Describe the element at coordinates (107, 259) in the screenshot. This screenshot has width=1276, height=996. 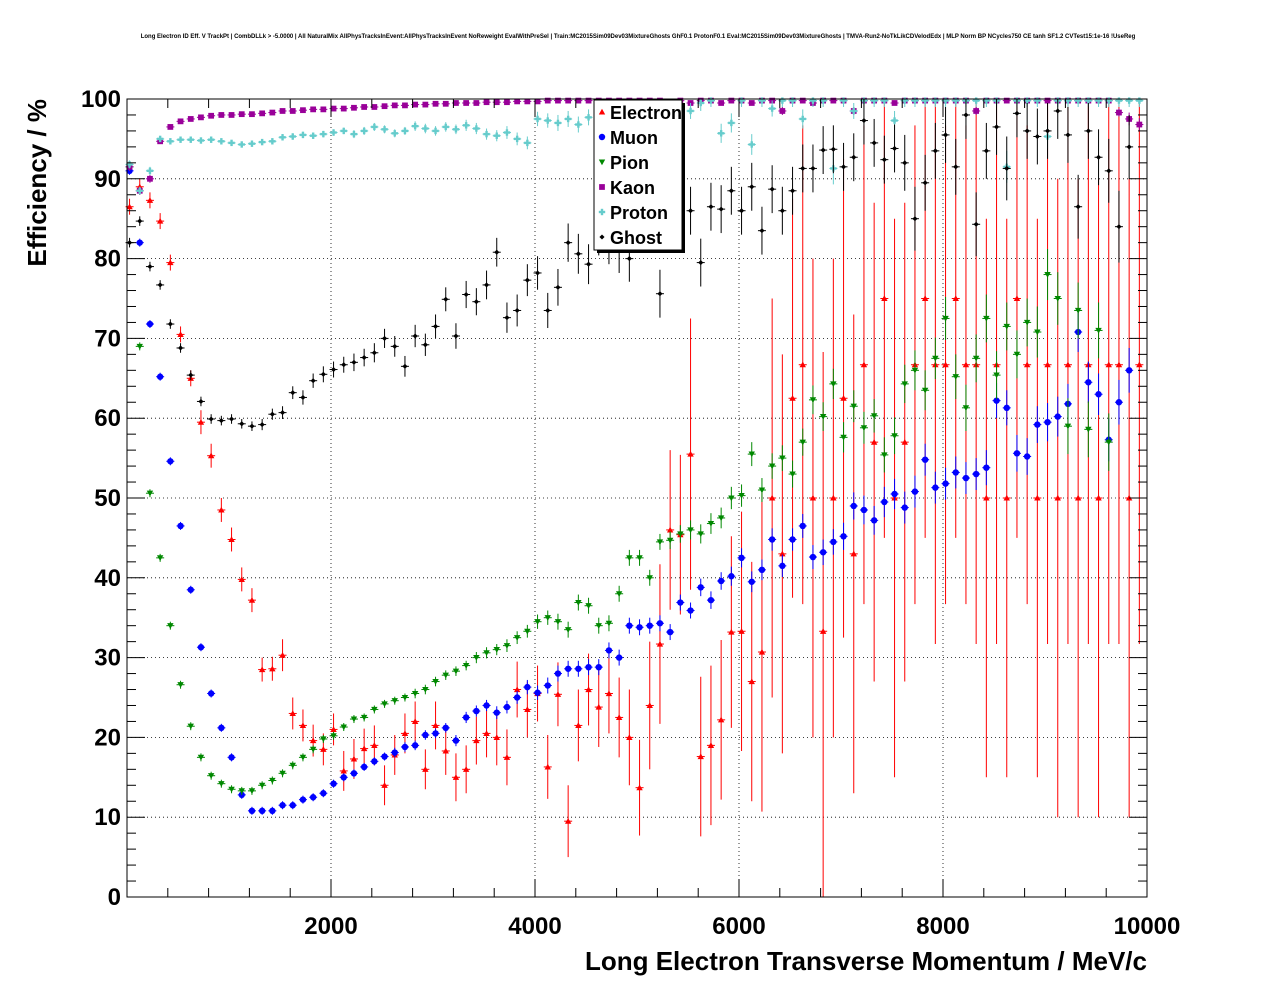
I see `y-tick-label: 80` at that location.